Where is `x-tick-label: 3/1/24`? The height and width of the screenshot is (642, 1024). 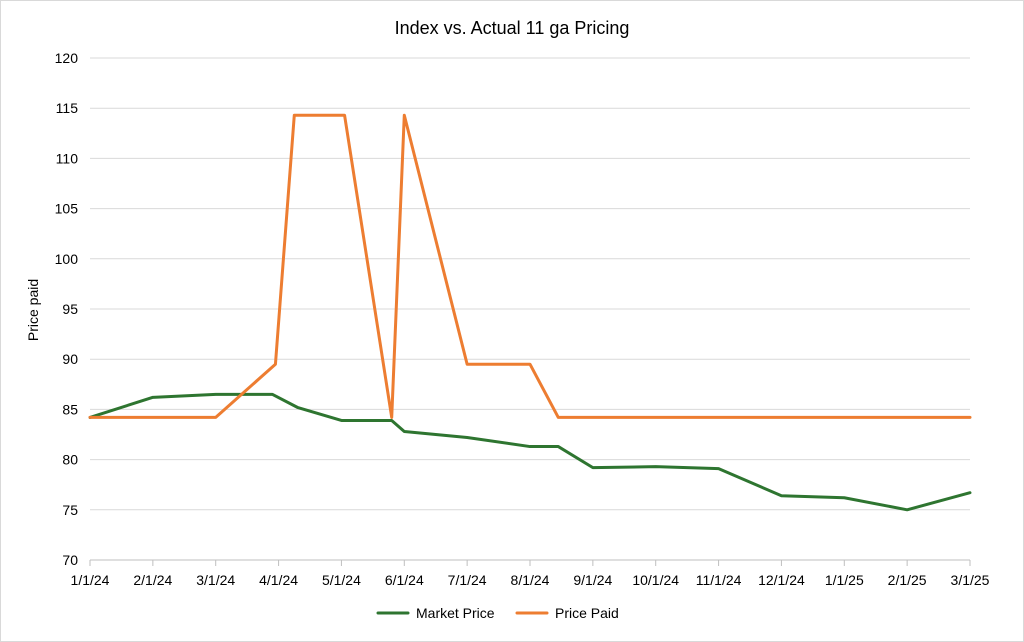 x-tick-label: 3/1/24 is located at coordinates (215, 580).